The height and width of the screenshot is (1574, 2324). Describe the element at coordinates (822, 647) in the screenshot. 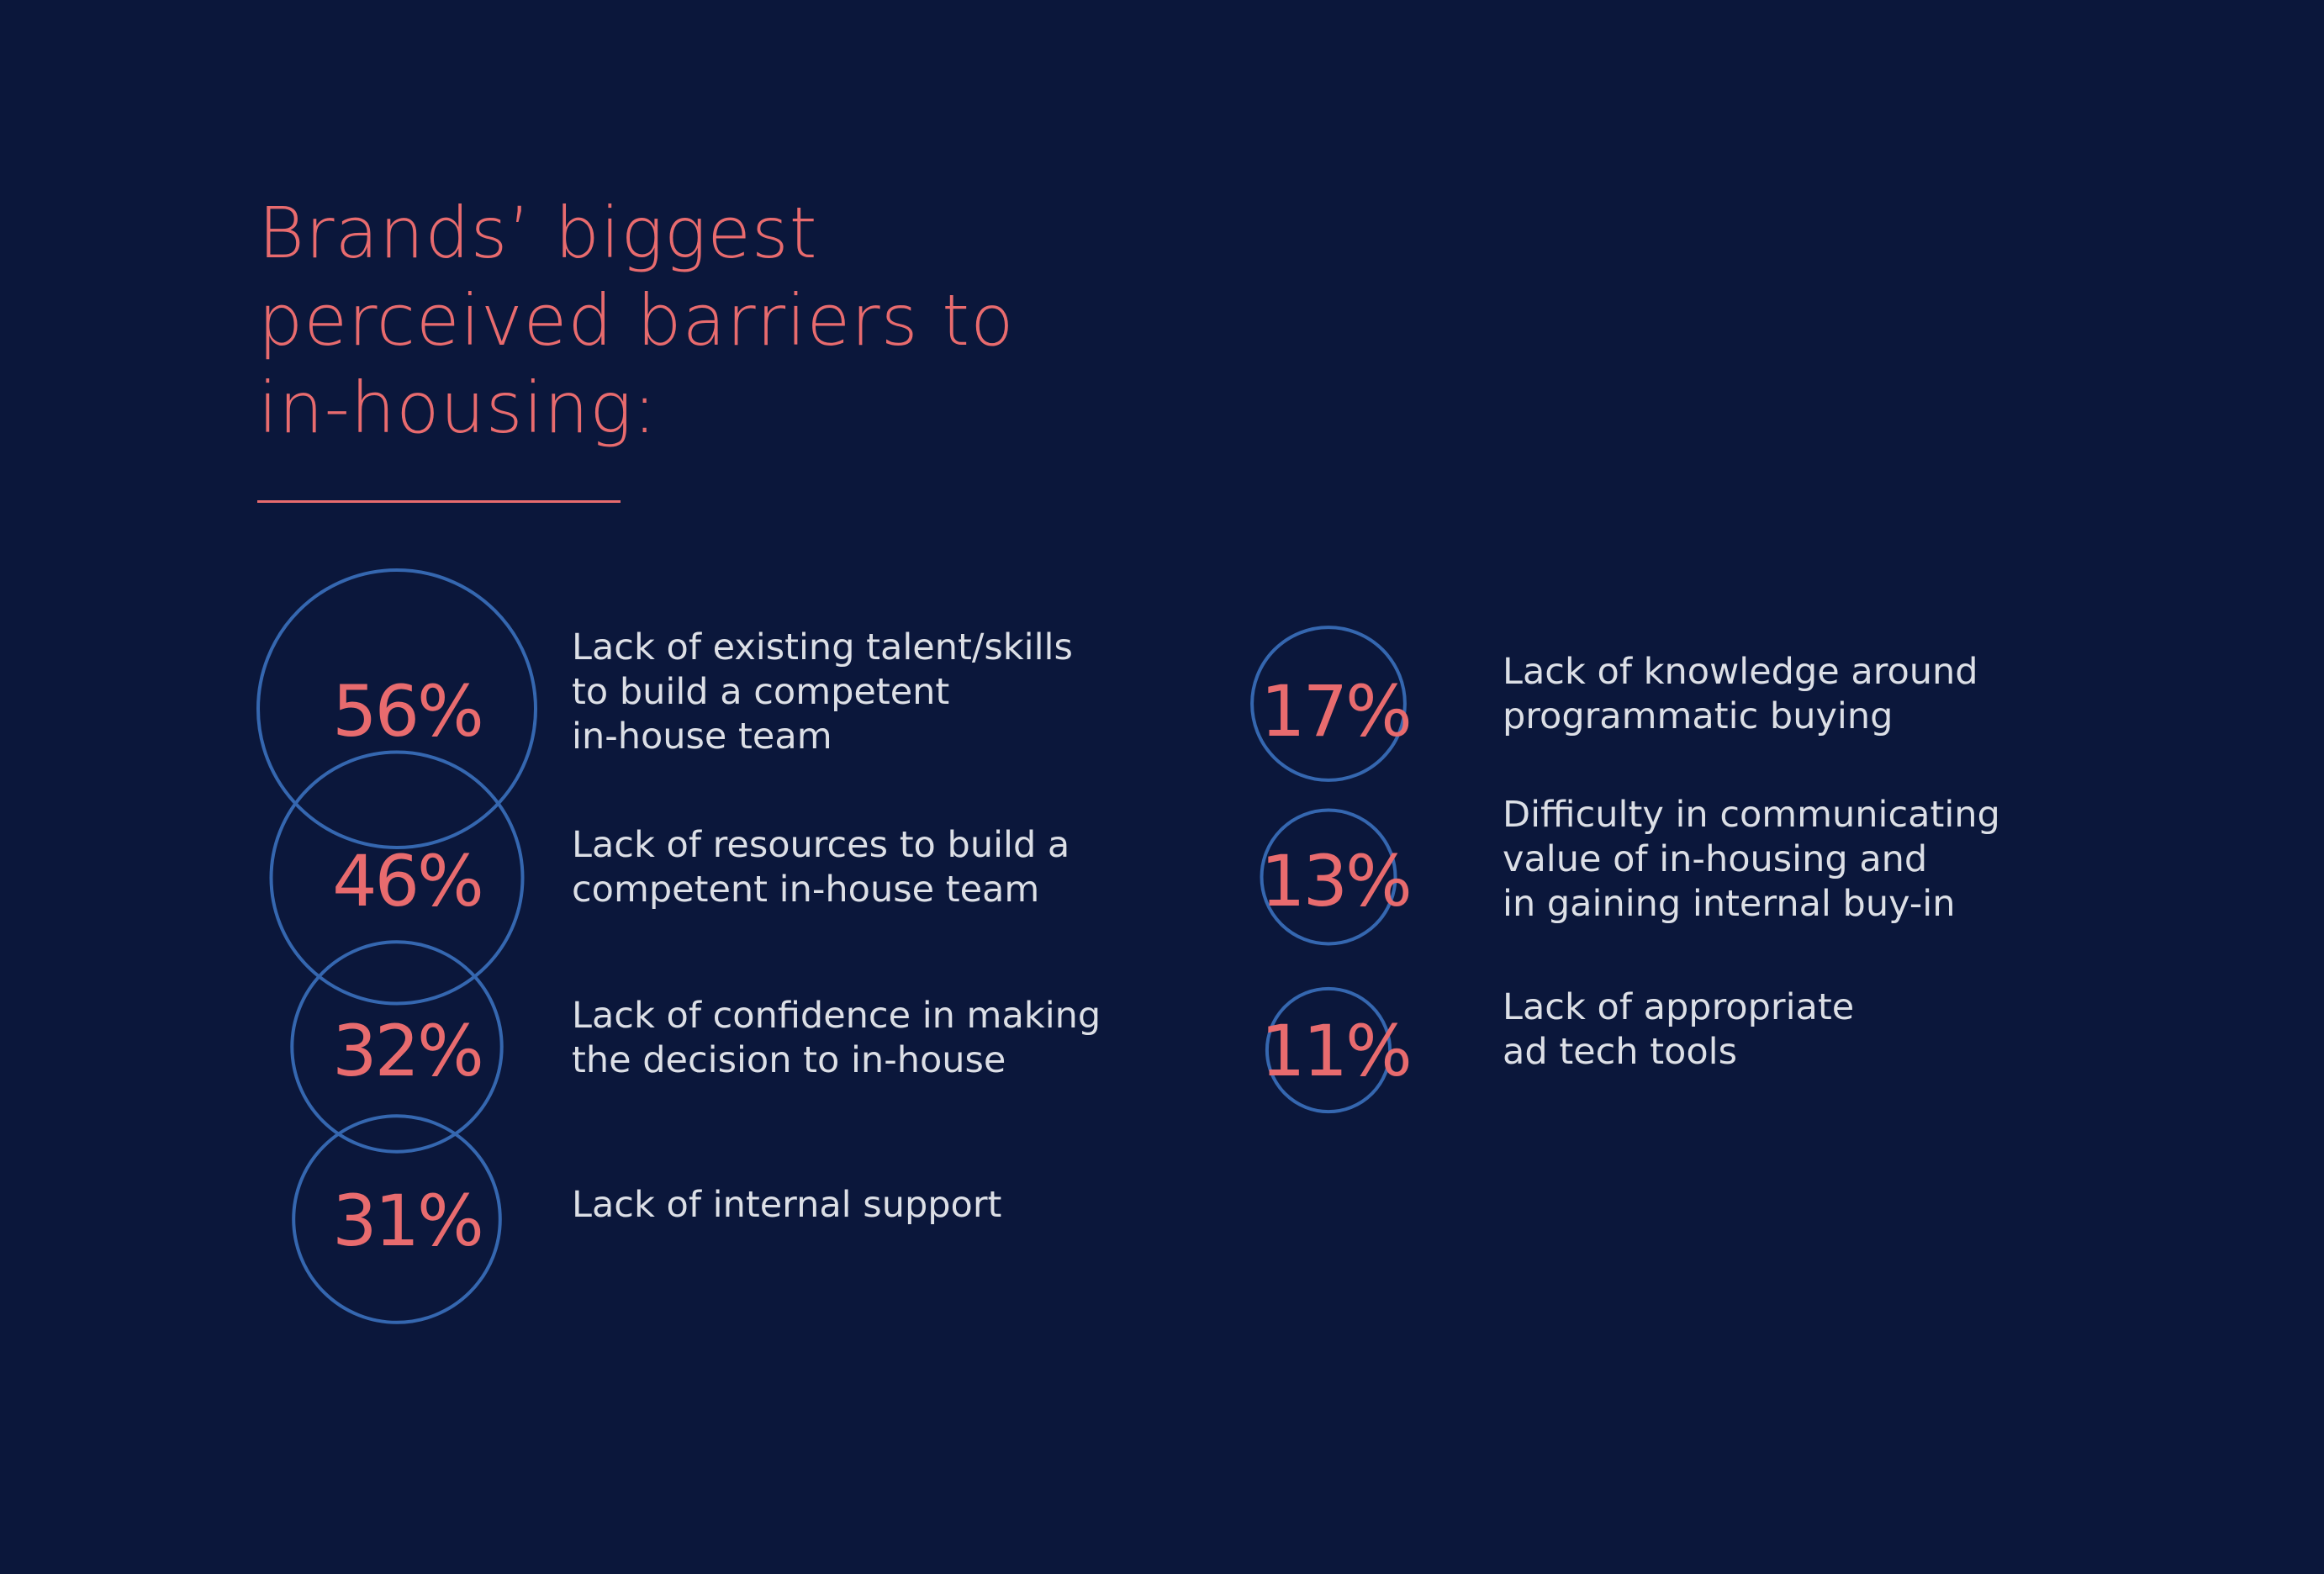

I see `barrier-label-line: Lack of existing talent/skills` at that location.